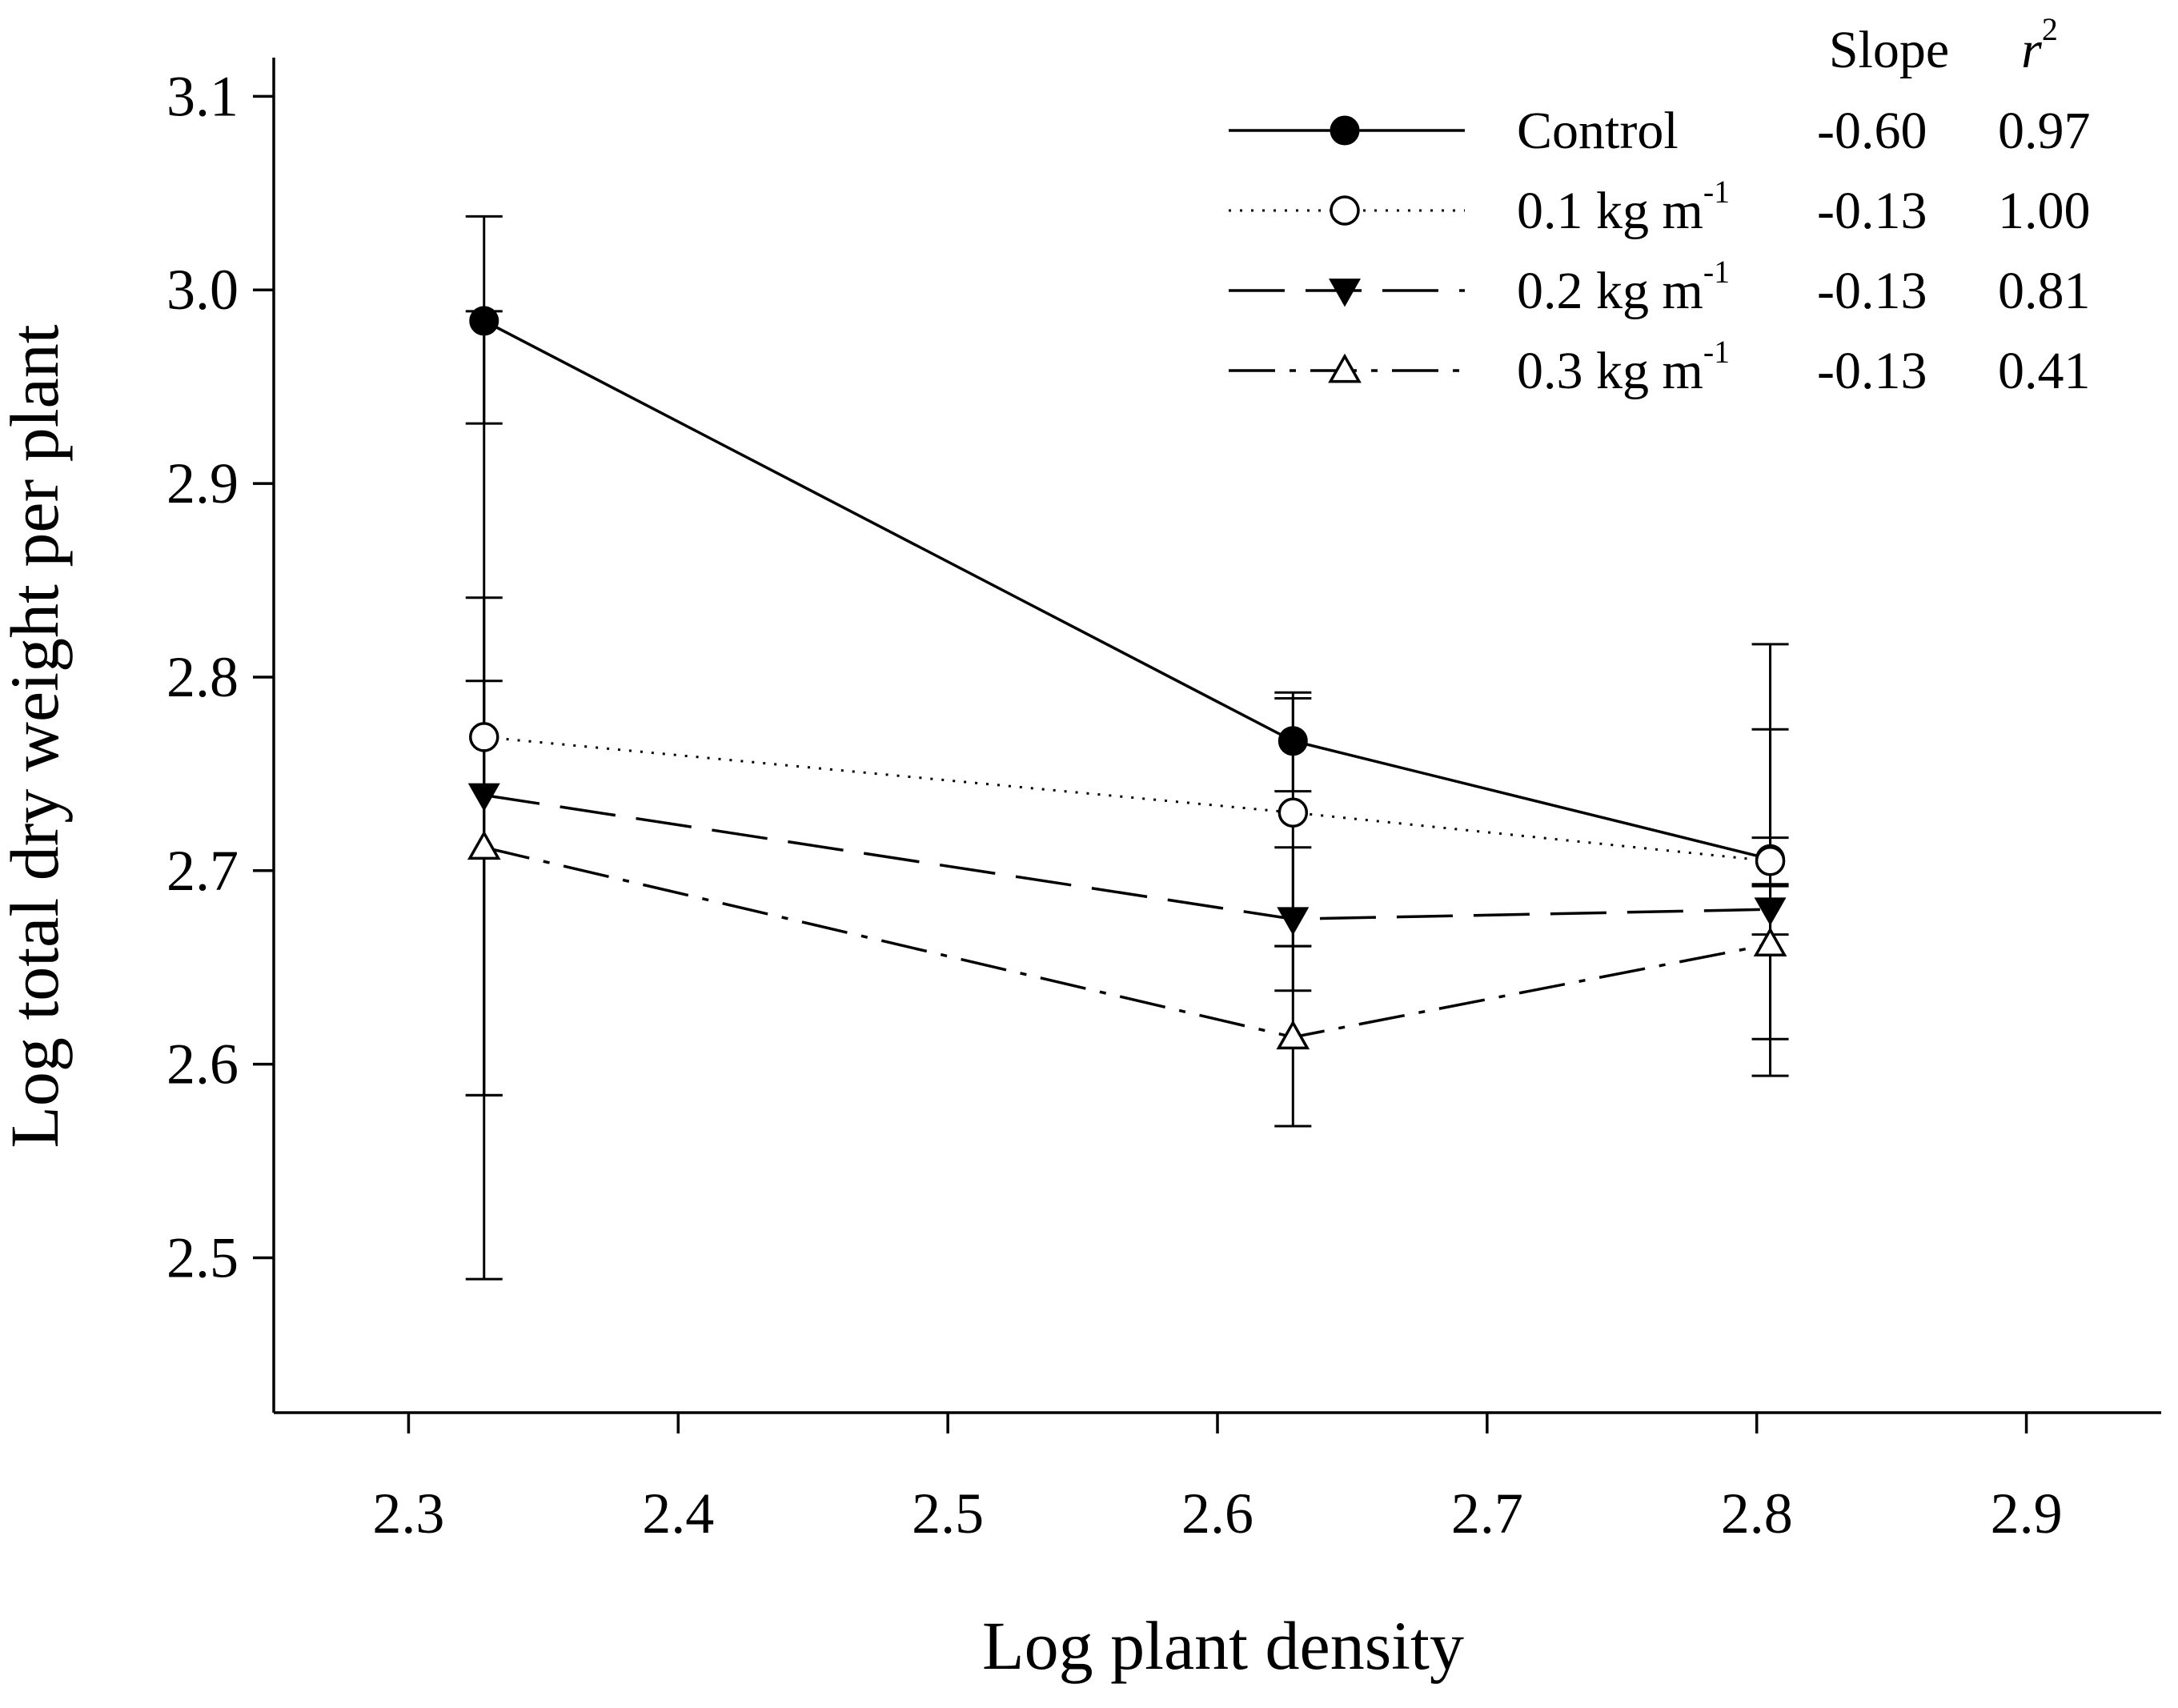 The height and width of the screenshot is (1708, 2178). I want to click on legend-header-r2: r2, so click(2039, 45).